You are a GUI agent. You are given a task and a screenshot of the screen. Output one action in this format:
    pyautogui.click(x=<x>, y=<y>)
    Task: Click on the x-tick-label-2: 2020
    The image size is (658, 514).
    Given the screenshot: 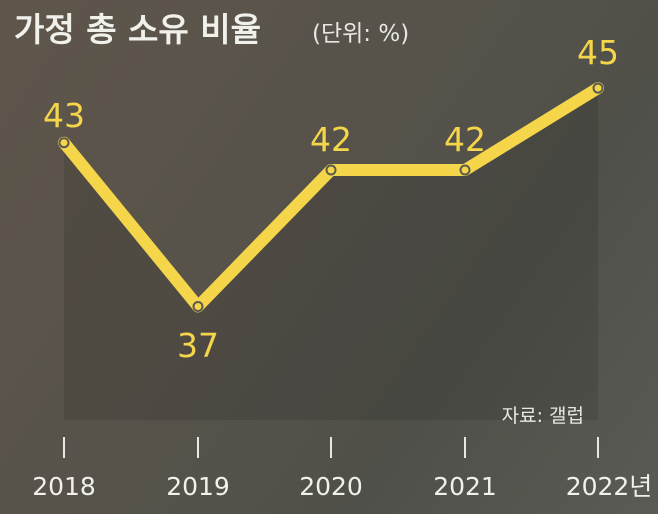 What is the action you would take?
    pyautogui.click(x=331, y=486)
    